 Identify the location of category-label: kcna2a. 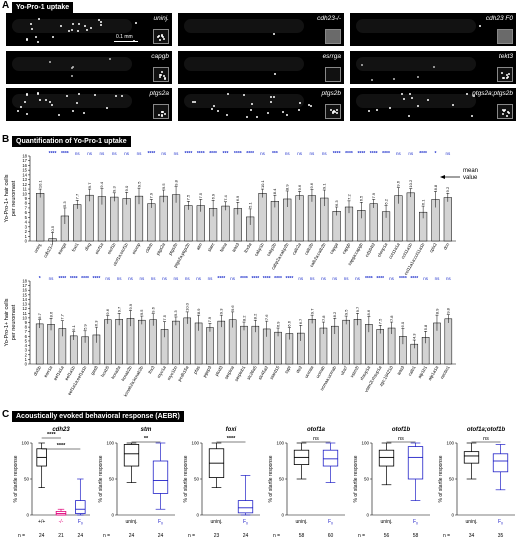
(116, 372).